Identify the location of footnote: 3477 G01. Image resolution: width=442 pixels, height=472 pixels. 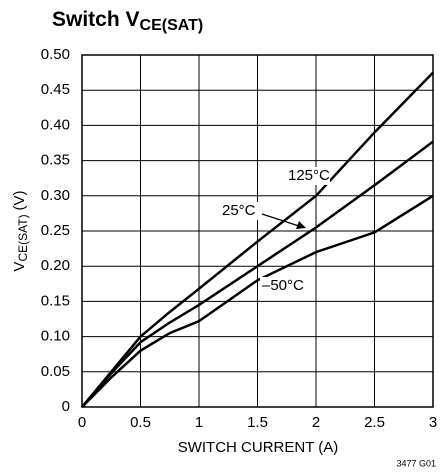
(416, 463).